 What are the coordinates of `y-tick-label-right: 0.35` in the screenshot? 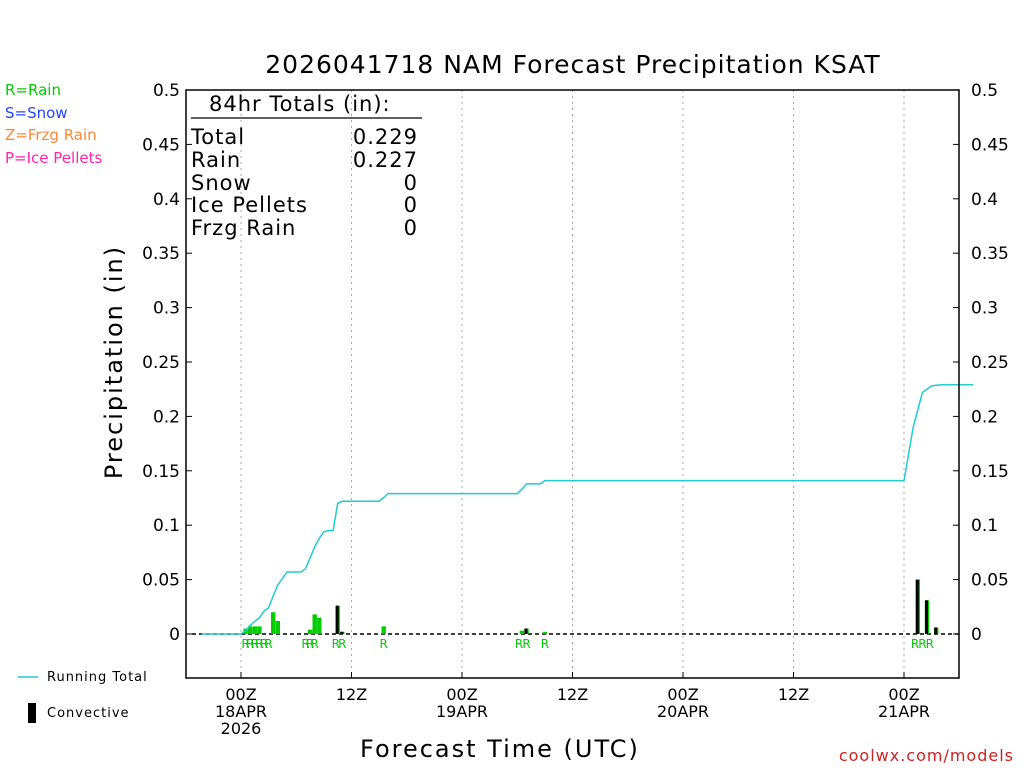 It's located at (990, 254).